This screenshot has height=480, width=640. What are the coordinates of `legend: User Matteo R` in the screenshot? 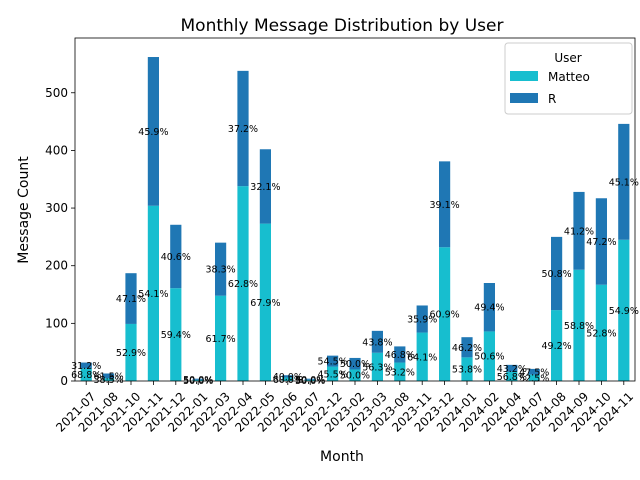 It's located at (568, 78).